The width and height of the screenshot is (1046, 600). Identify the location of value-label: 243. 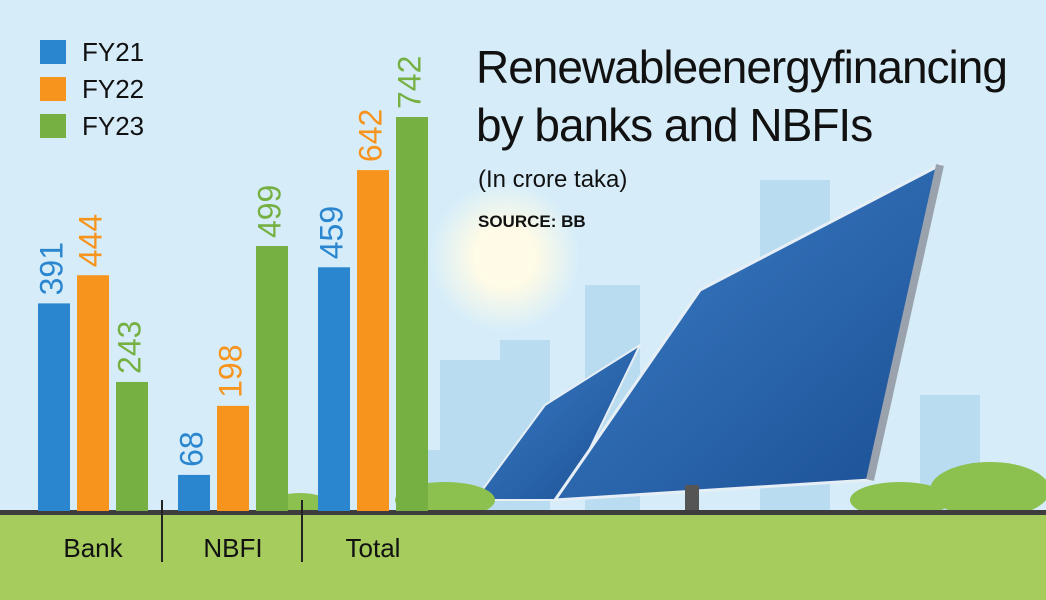
(129, 347).